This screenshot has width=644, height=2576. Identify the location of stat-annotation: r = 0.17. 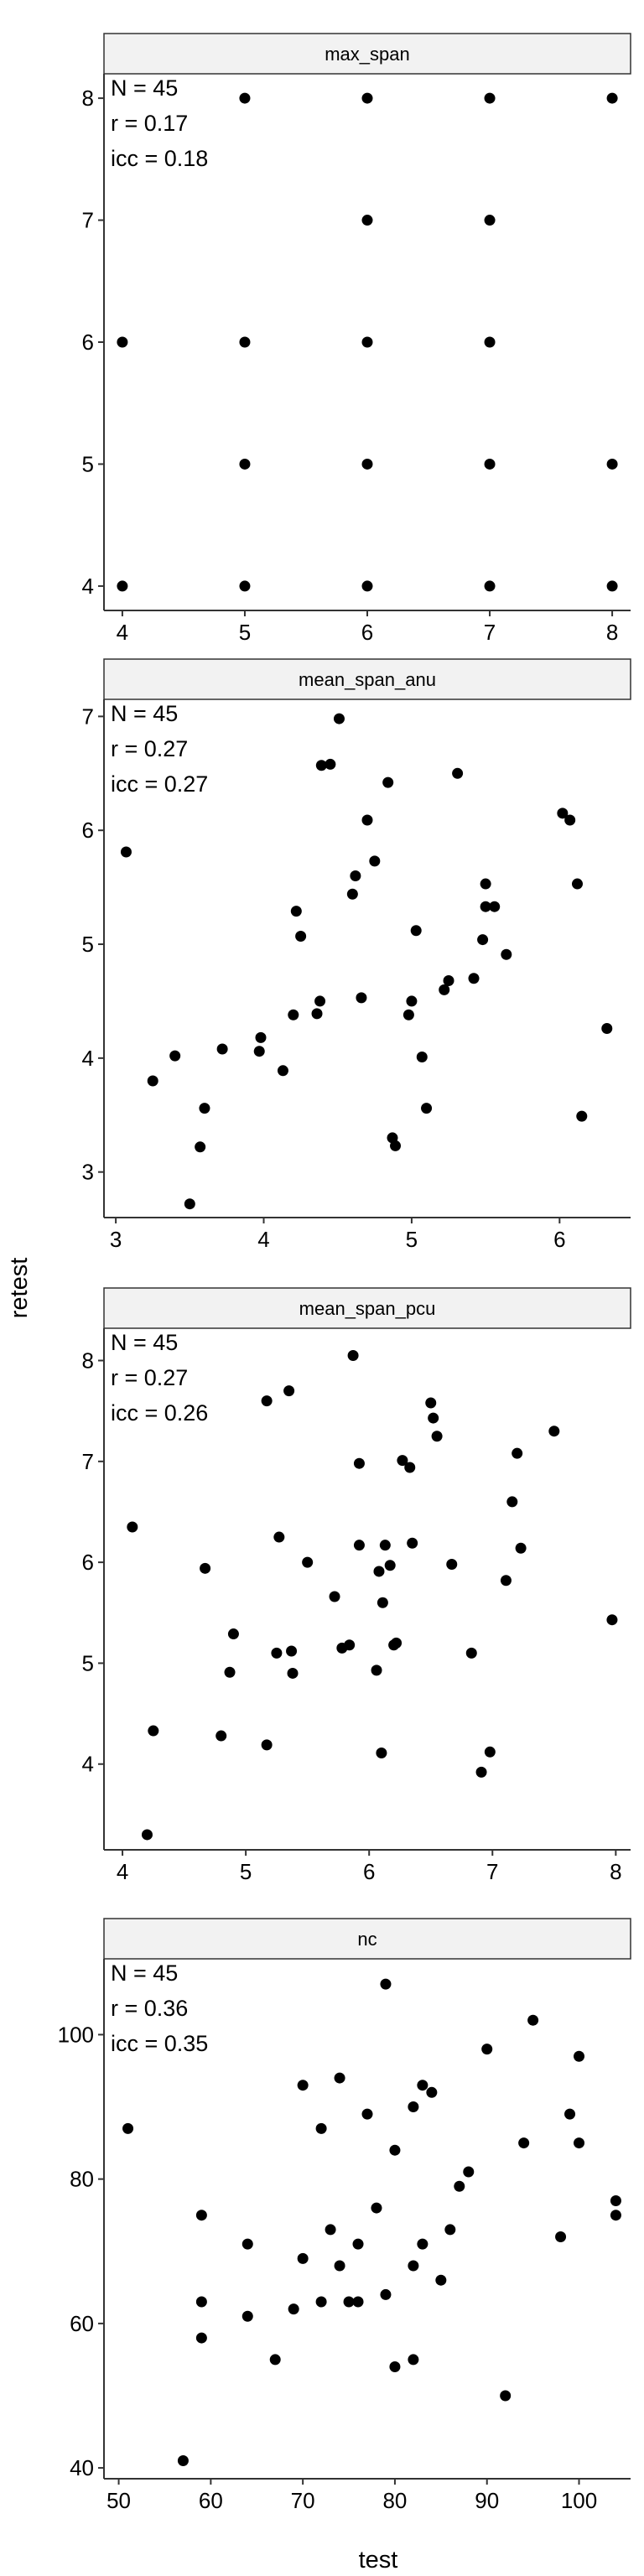
(149, 123).